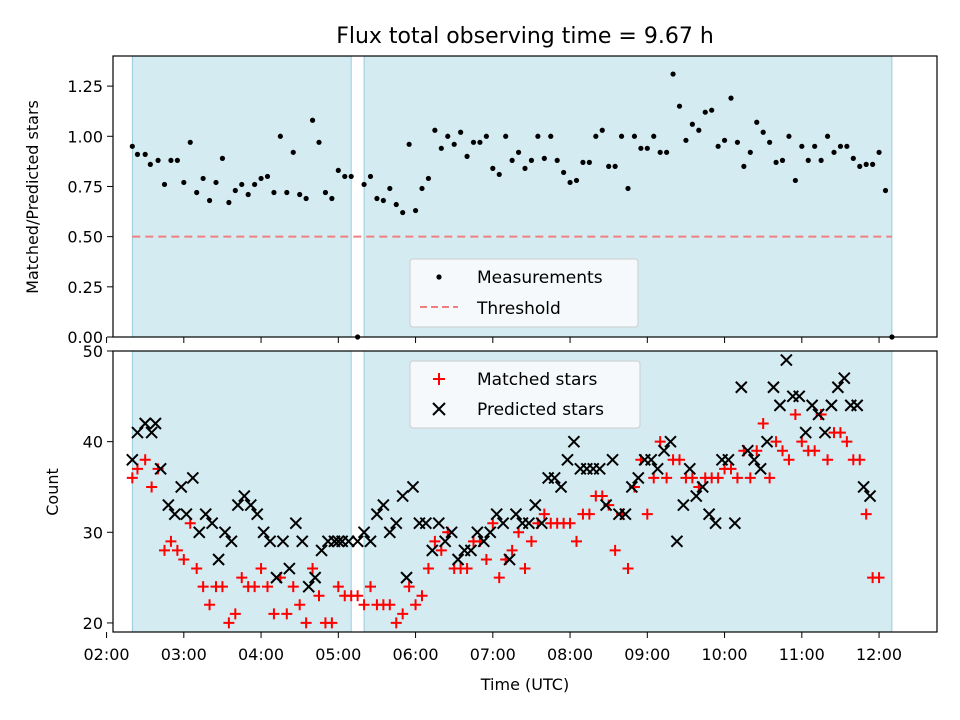  Describe the element at coordinates (98, 487) in the screenshot. I see `bottom-y-ticks: 20 30 40 50` at that location.